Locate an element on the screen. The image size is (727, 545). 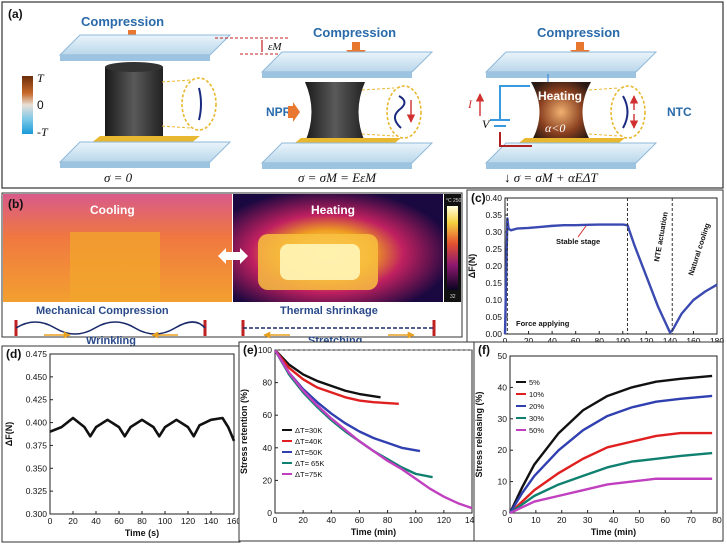
compression-label-1: Compression is located at coordinates (122, 21).